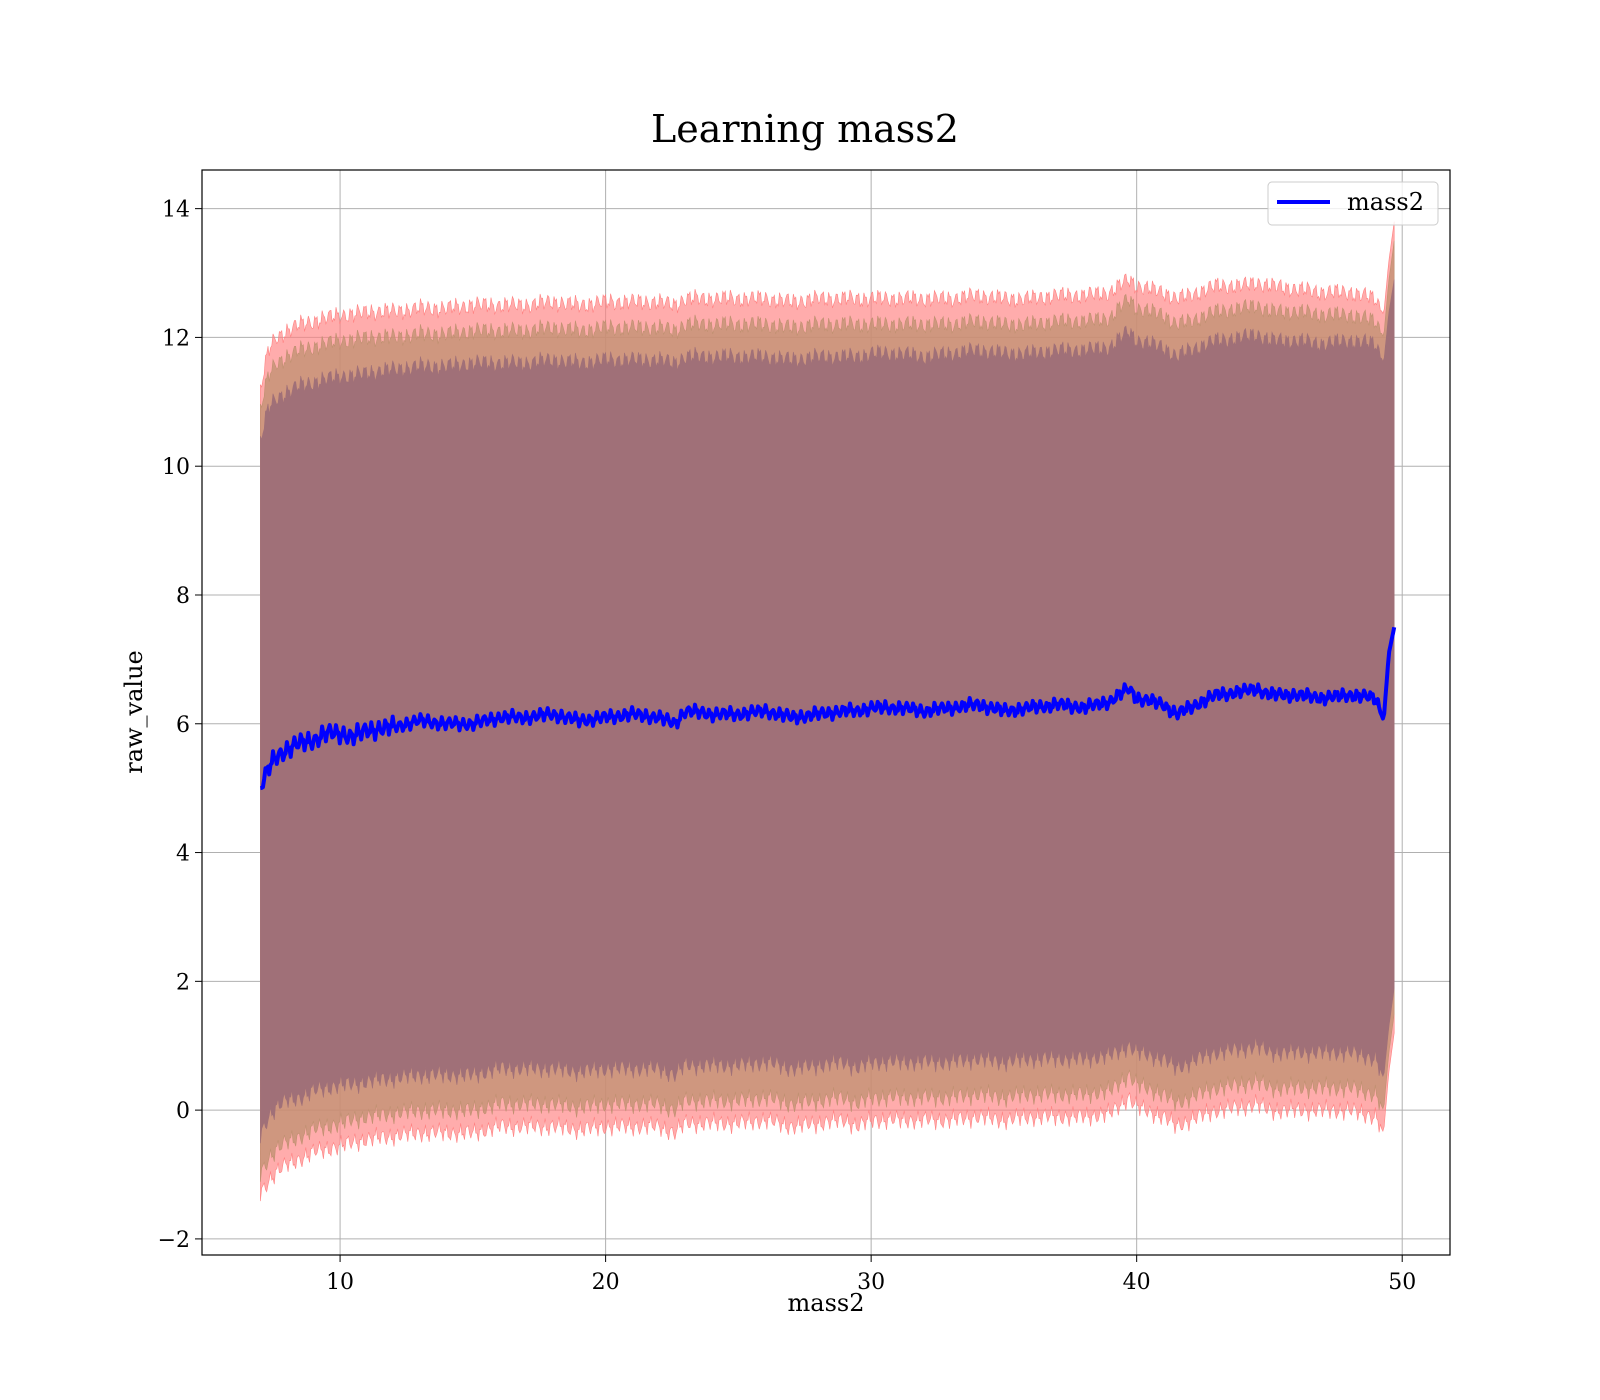 The width and height of the screenshot is (1600, 1400). What do you see at coordinates (871, 1282) in the screenshot?
I see `x-tick-label: 30` at bounding box center [871, 1282].